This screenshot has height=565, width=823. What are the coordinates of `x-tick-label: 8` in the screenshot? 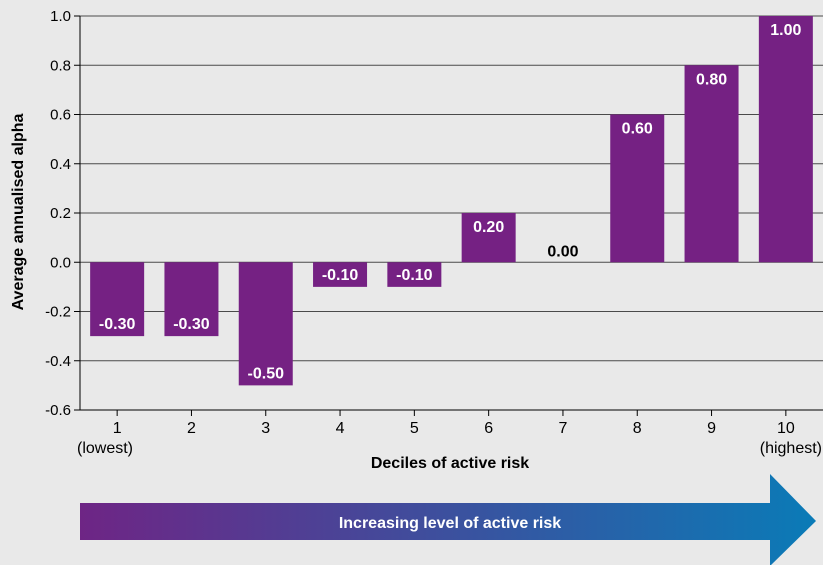 It's located at (637, 428).